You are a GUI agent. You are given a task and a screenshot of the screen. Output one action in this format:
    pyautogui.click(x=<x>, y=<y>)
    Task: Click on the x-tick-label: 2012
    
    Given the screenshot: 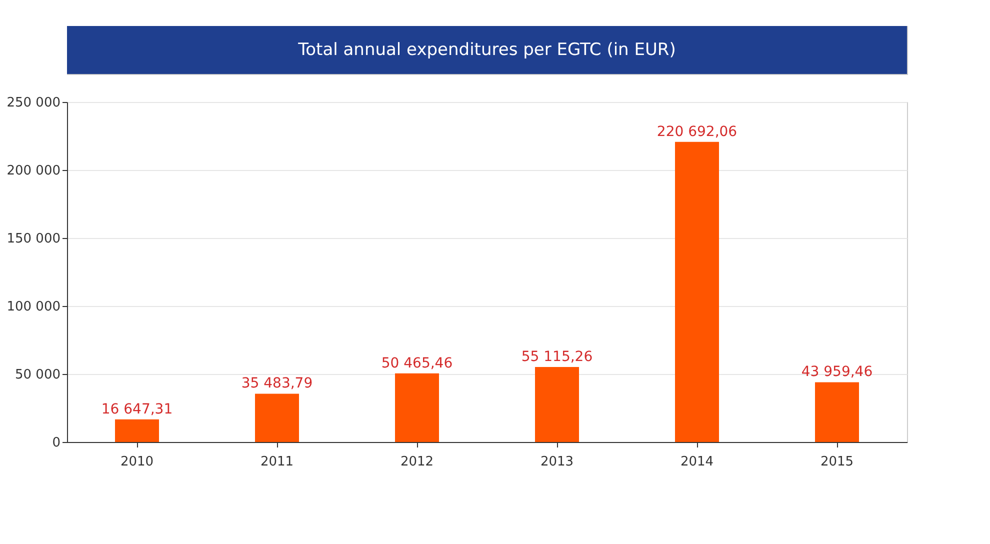 What is the action you would take?
    pyautogui.click(x=417, y=462)
    